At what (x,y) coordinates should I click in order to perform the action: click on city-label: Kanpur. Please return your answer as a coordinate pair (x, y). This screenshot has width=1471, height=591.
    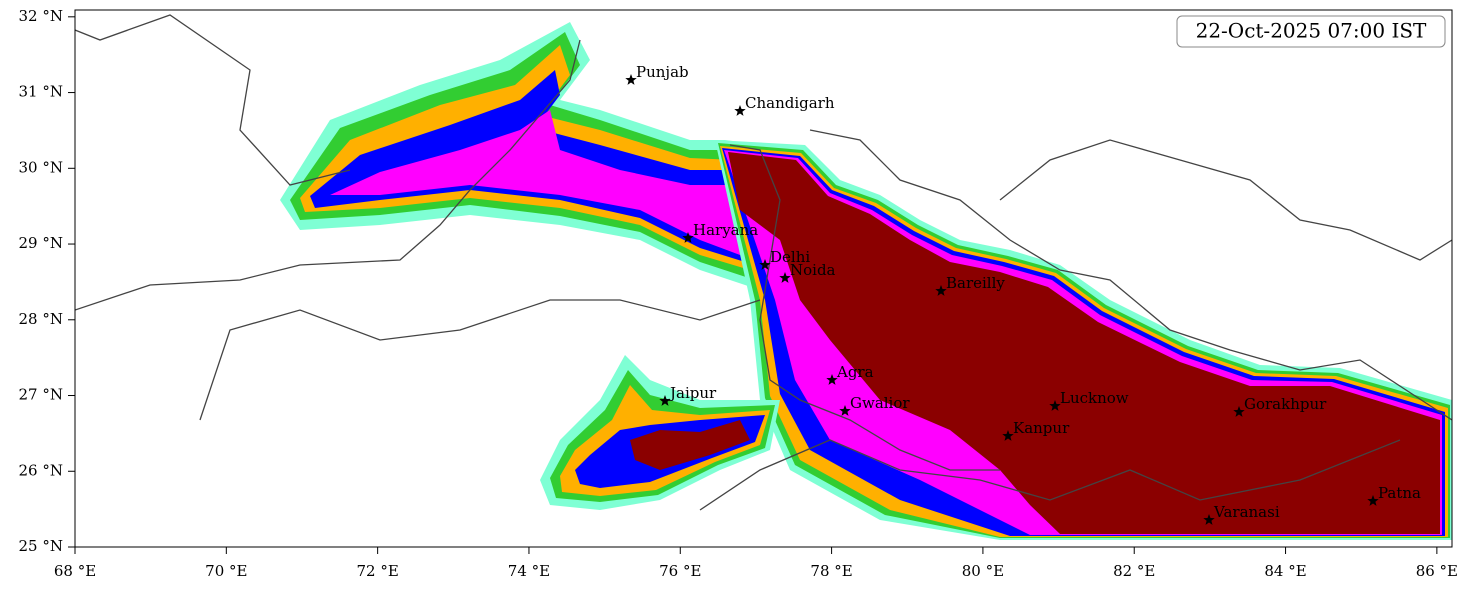
    Looking at the image, I should click on (1041, 428).